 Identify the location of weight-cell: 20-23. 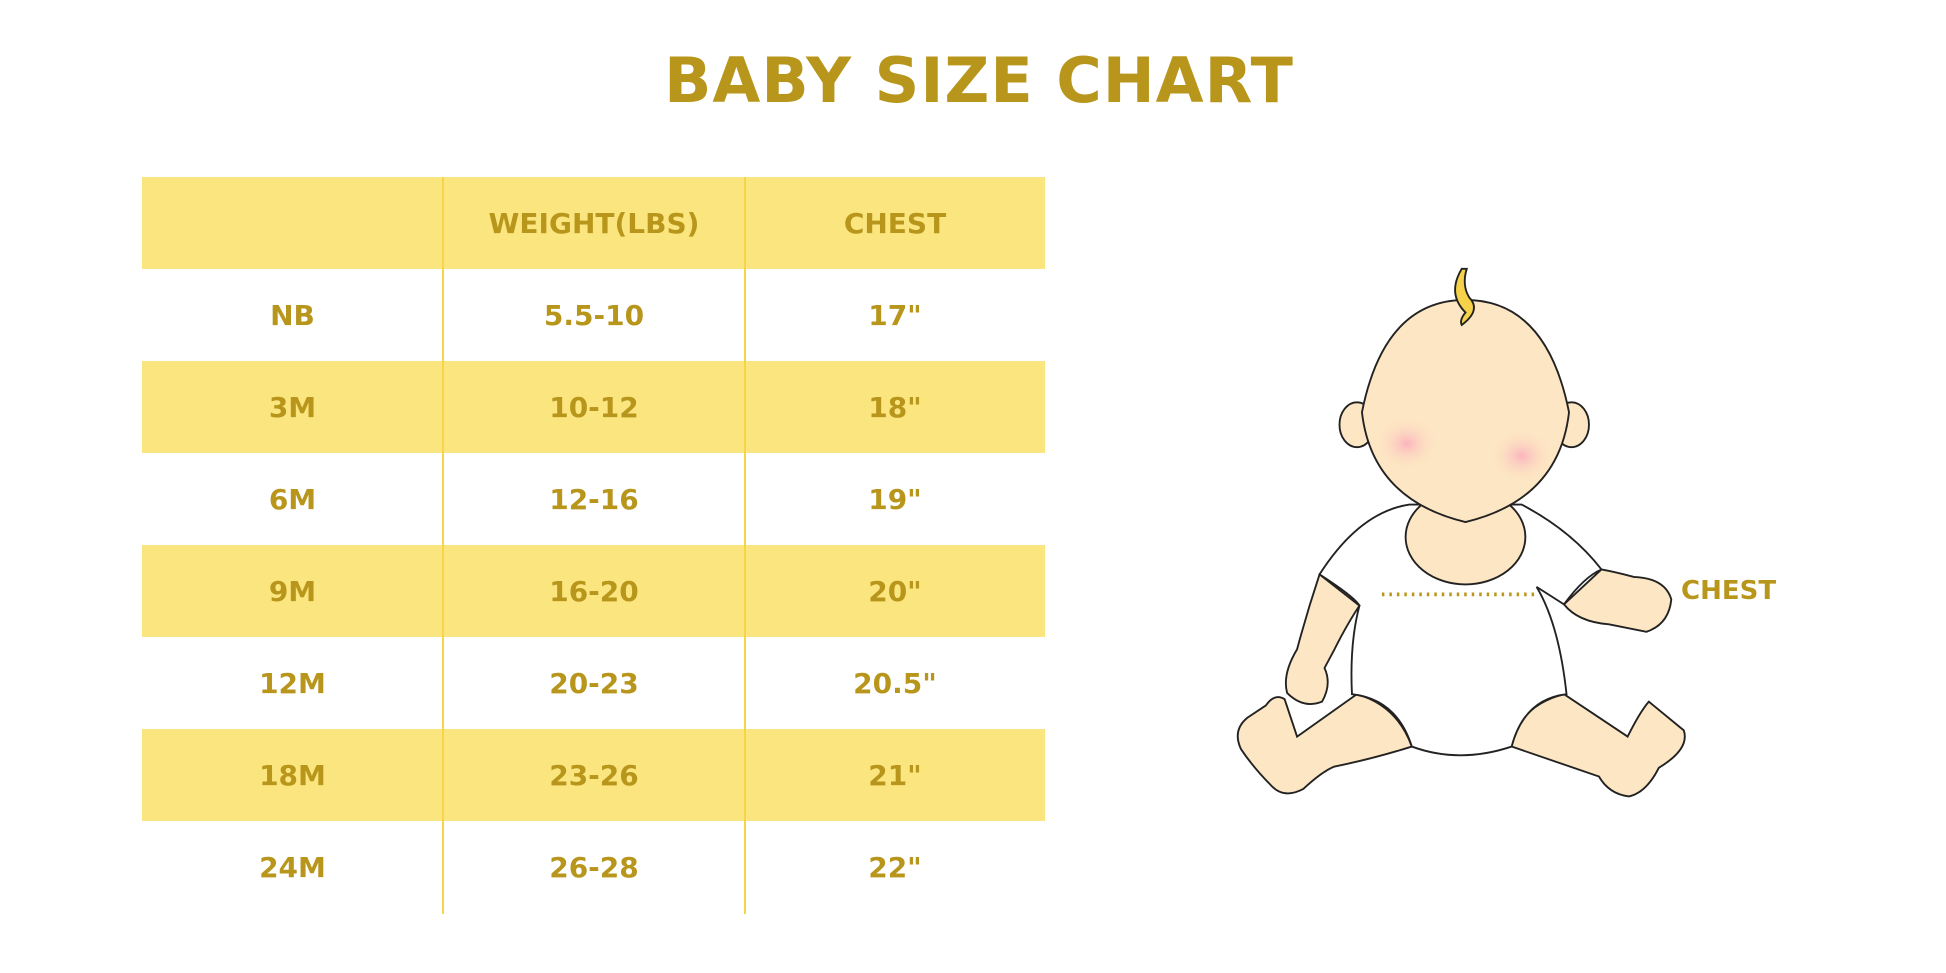
(594, 683).